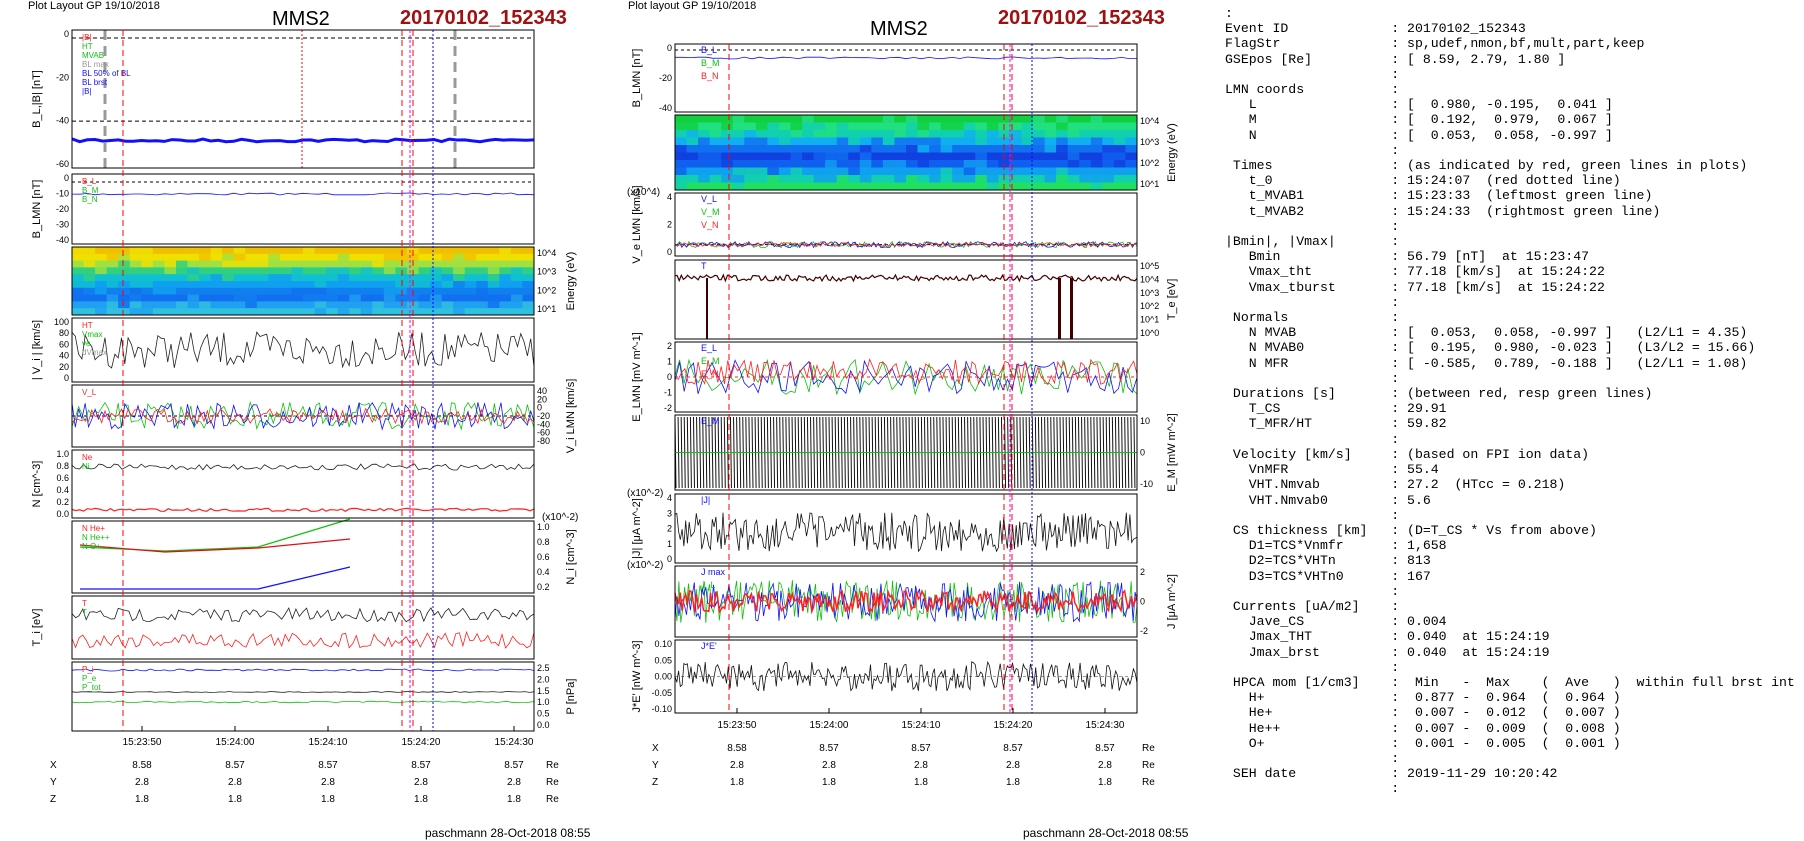 The width and height of the screenshot is (1804, 841). Describe the element at coordinates (668, 408) in the screenshot. I see `y-tick-label: -2` at that location.